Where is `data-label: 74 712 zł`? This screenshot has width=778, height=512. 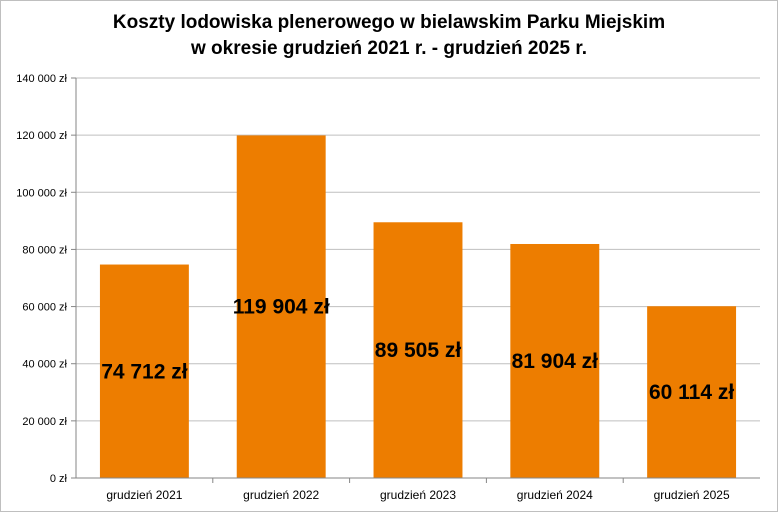
data-label: 74 712 zł is located at coordinates (144, 371).